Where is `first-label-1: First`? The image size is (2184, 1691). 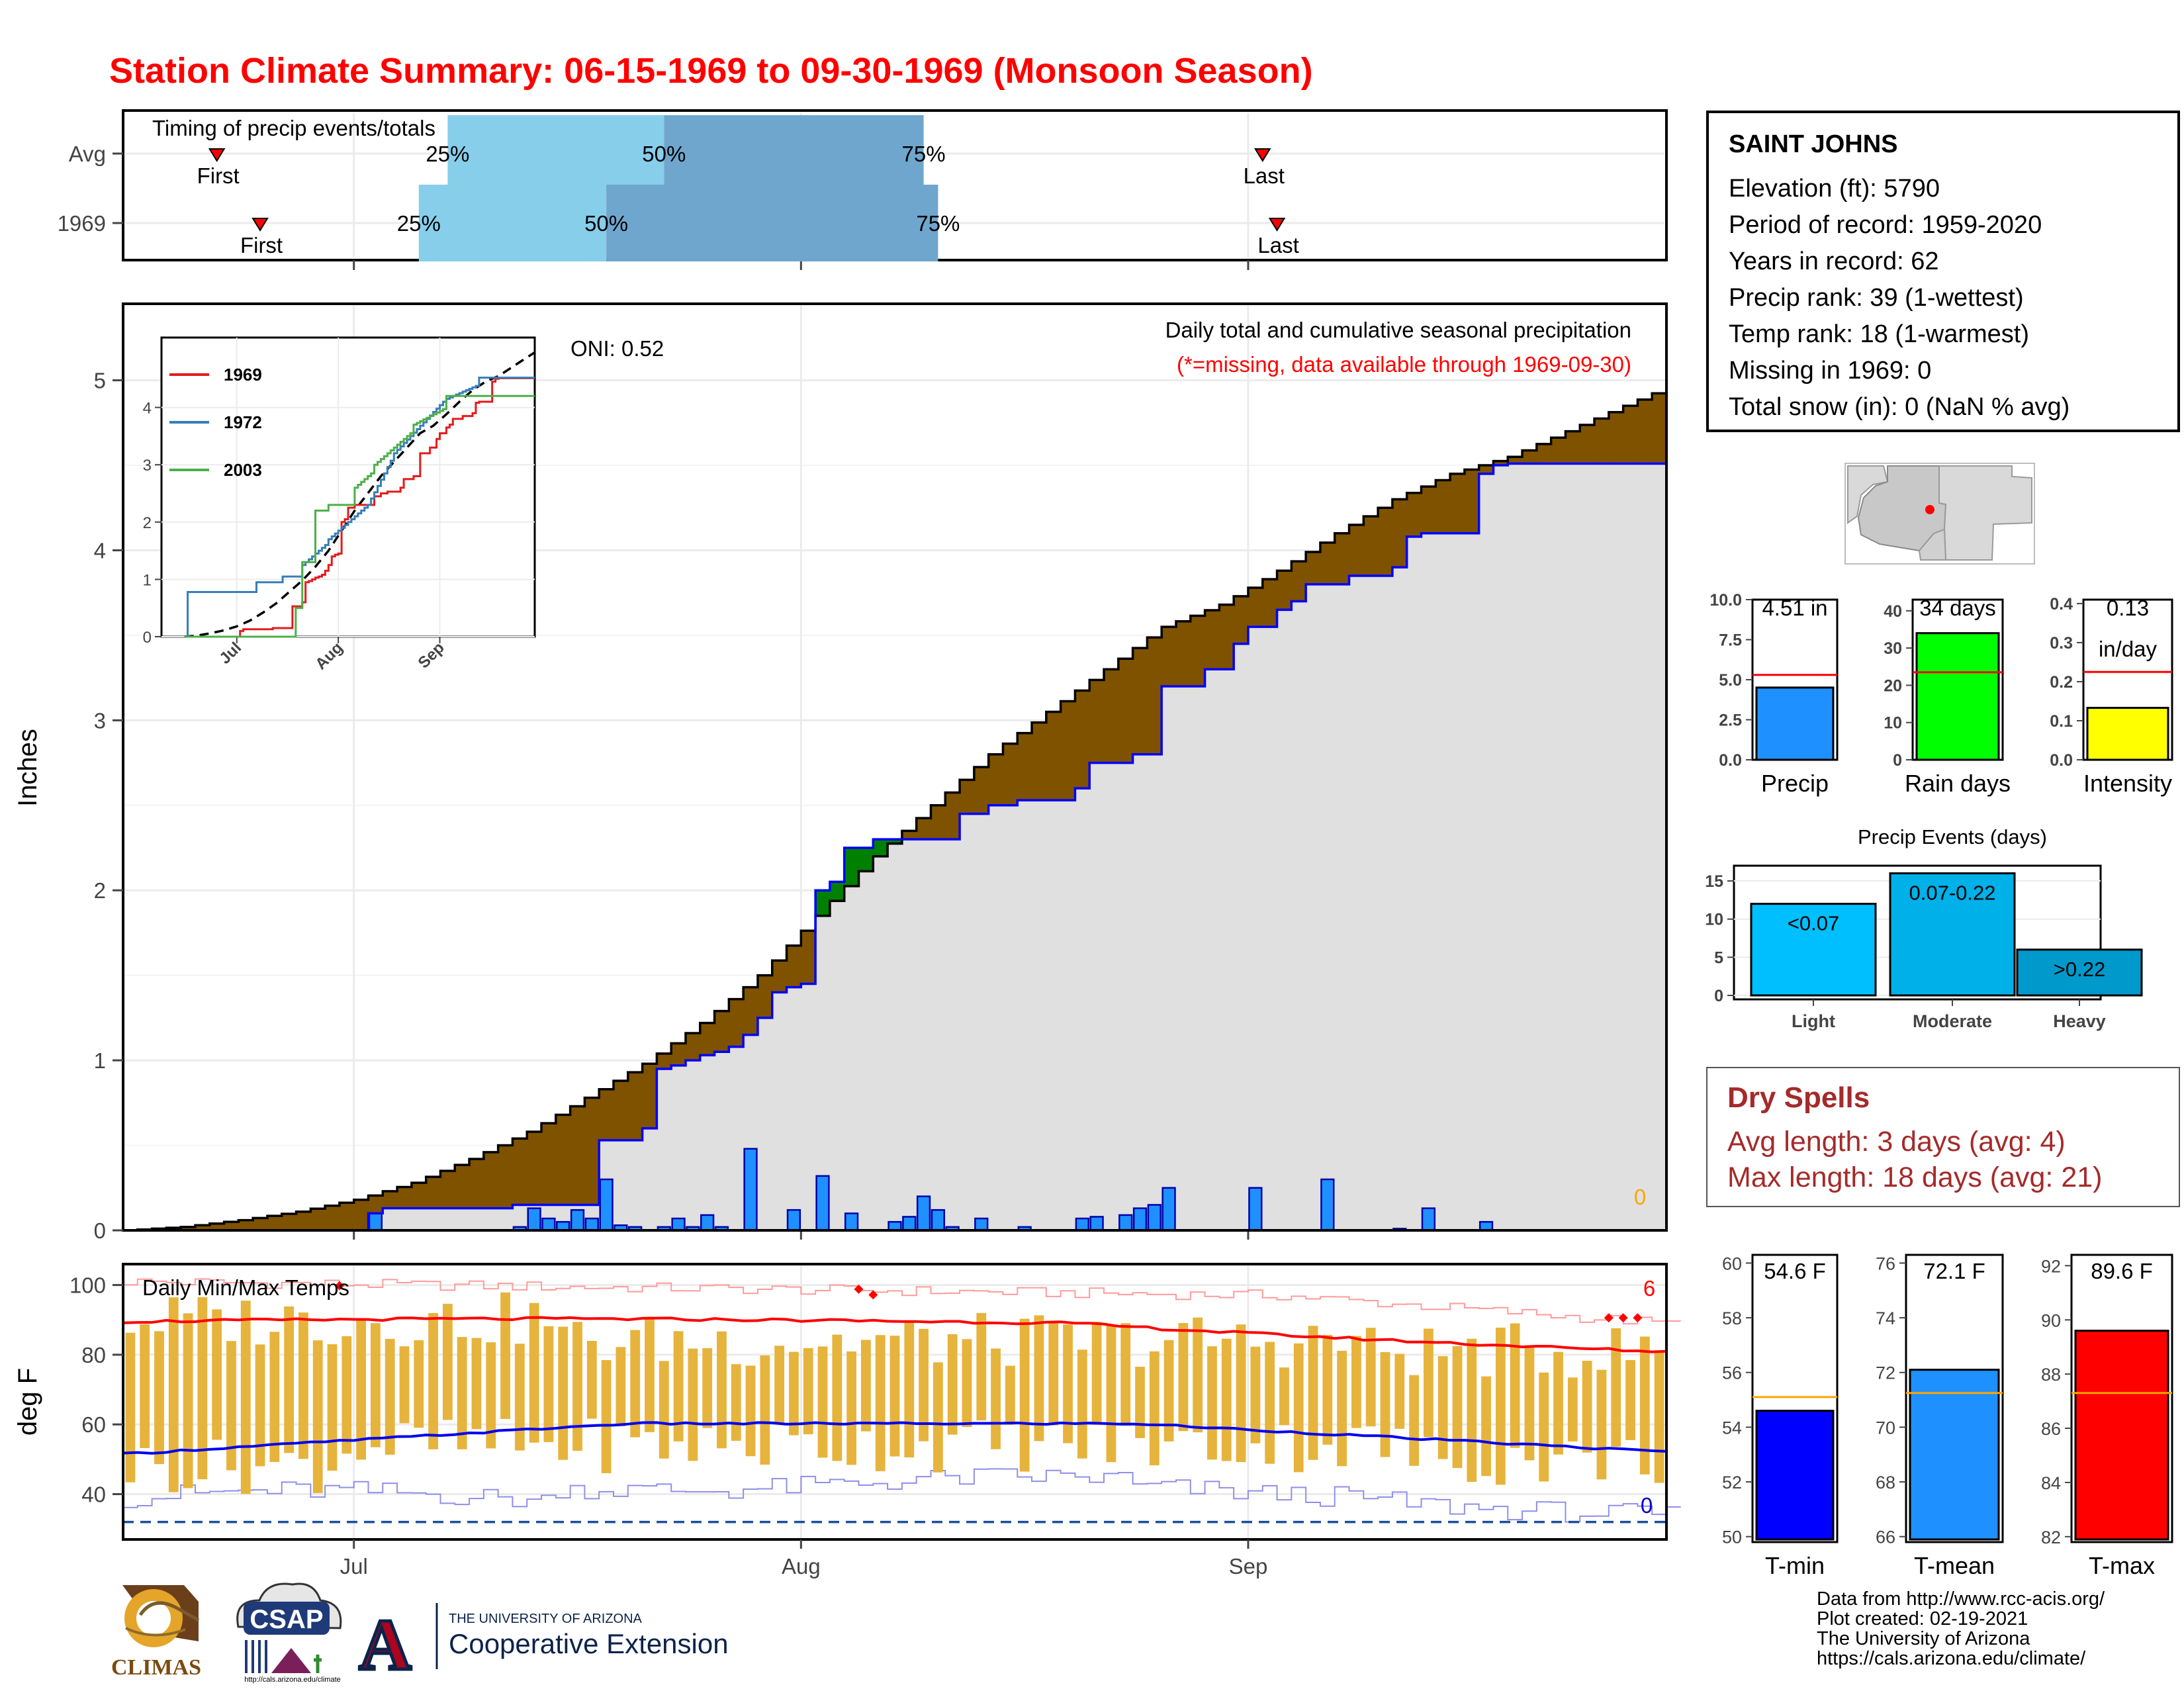 first-label-1: First is located at coordinates (261, 245).